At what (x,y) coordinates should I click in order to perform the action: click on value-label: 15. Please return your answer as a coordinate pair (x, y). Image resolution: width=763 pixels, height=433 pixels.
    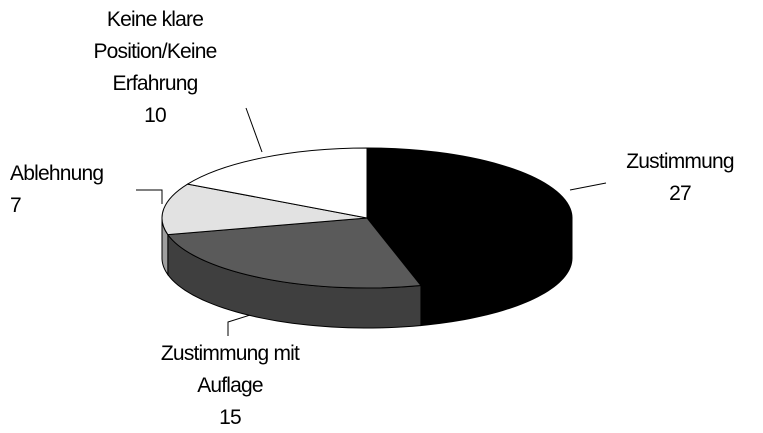
    Looking at the image, I should click on (230, 417).